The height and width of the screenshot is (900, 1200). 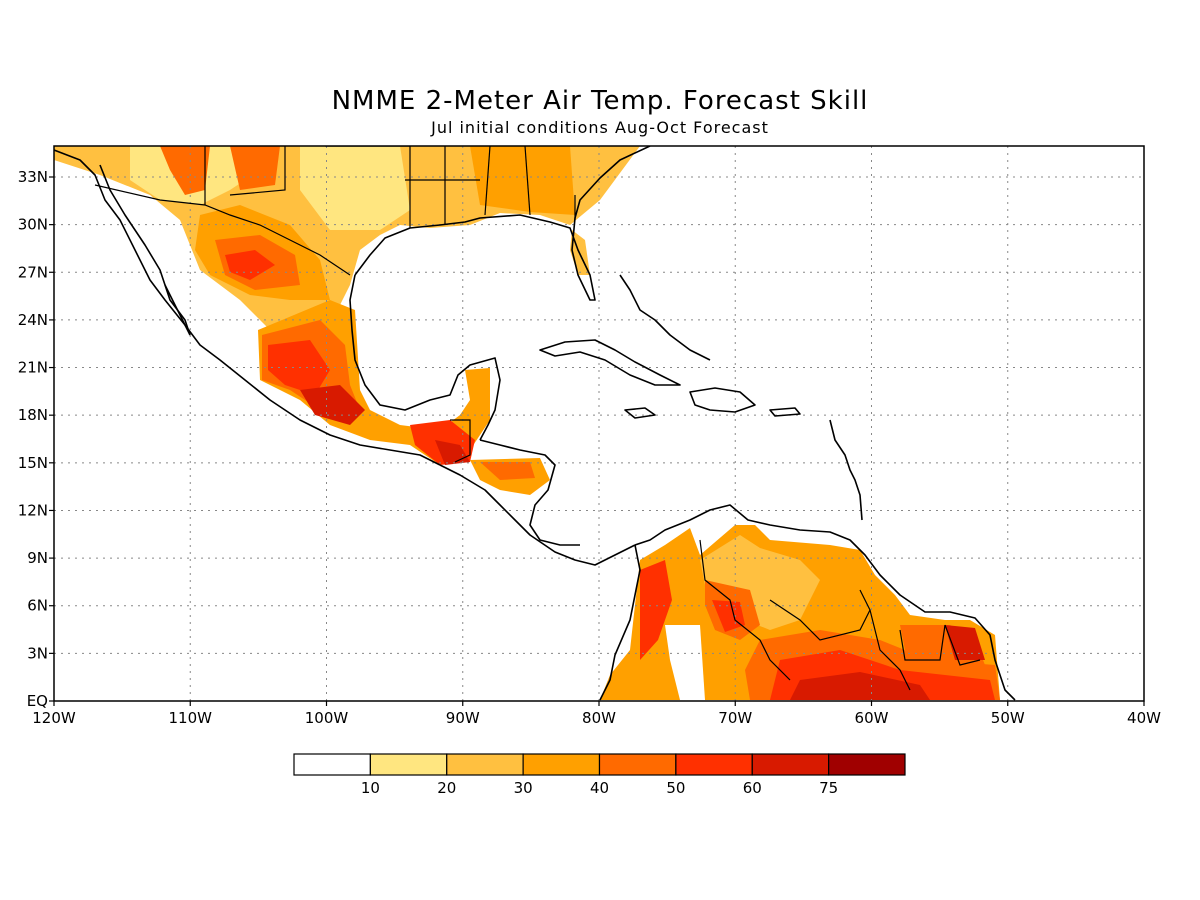 What do you see at coordinates (36, 439) in the screenshot?
I see `latitude-labels: 33N 30N 27N 24N 21N 18N 15N 12N 9N 6N 3N EQ` at bounding box center [36, 439].